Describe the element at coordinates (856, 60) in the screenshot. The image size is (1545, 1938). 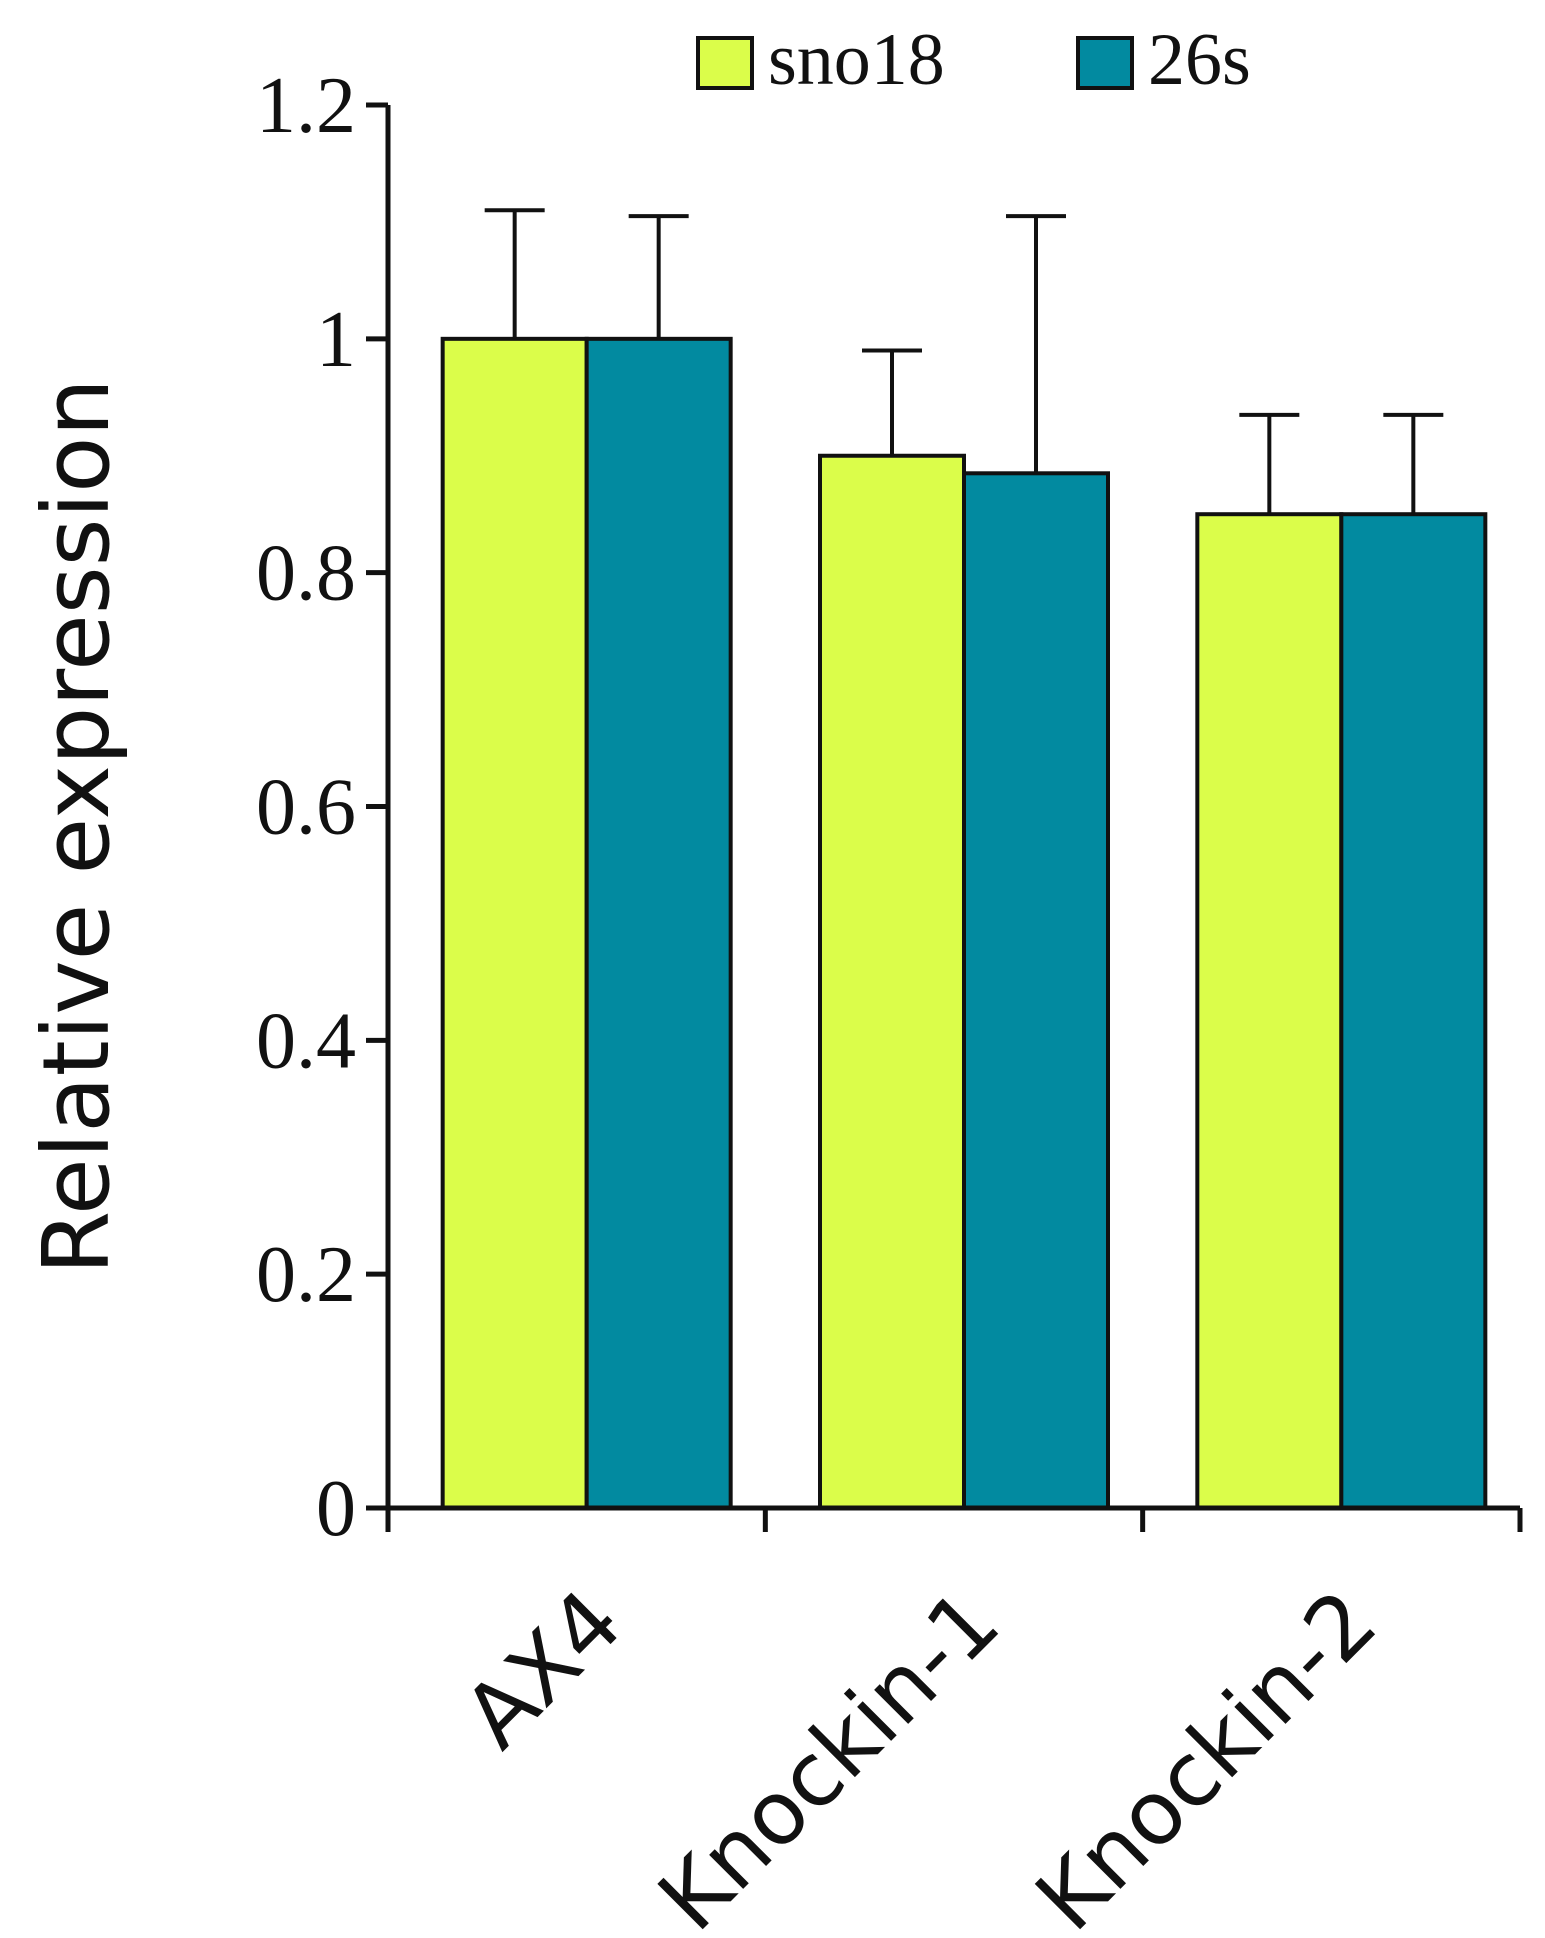
I see `legend-label: sno18` at that location.